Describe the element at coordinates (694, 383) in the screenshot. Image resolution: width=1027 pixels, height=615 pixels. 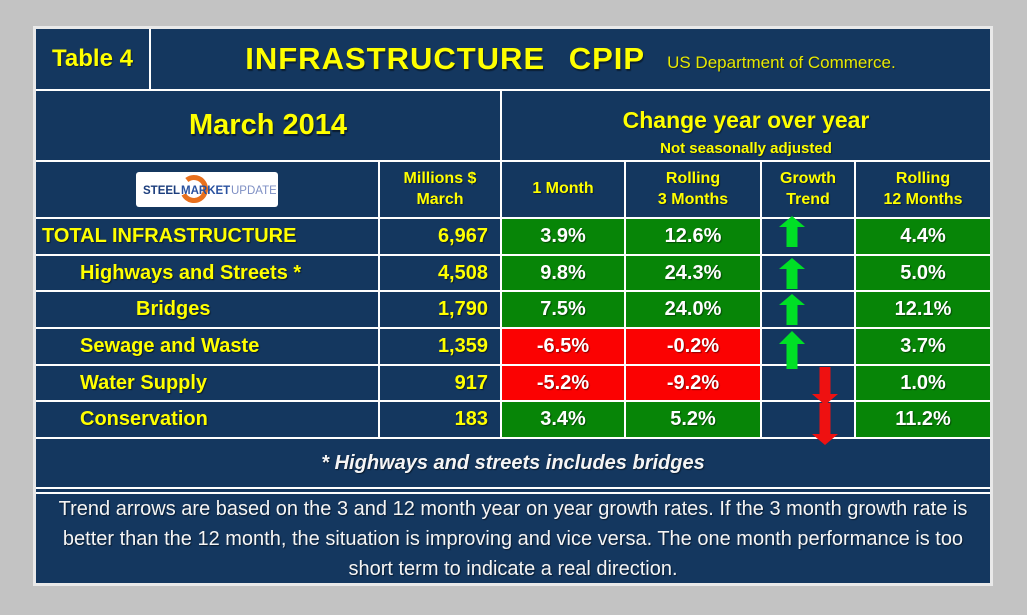
I see `row-3-month-pct: -9.2%` at that location.